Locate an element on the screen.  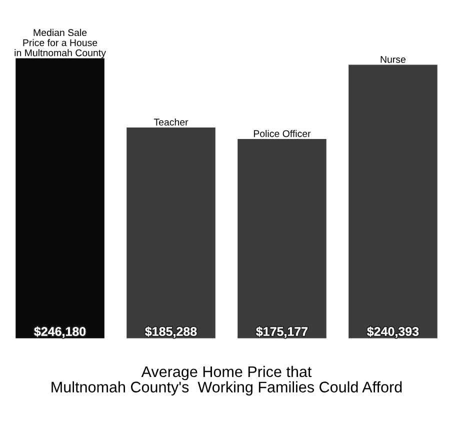
data-label: $185,288 is located at coordinates (171, 332).